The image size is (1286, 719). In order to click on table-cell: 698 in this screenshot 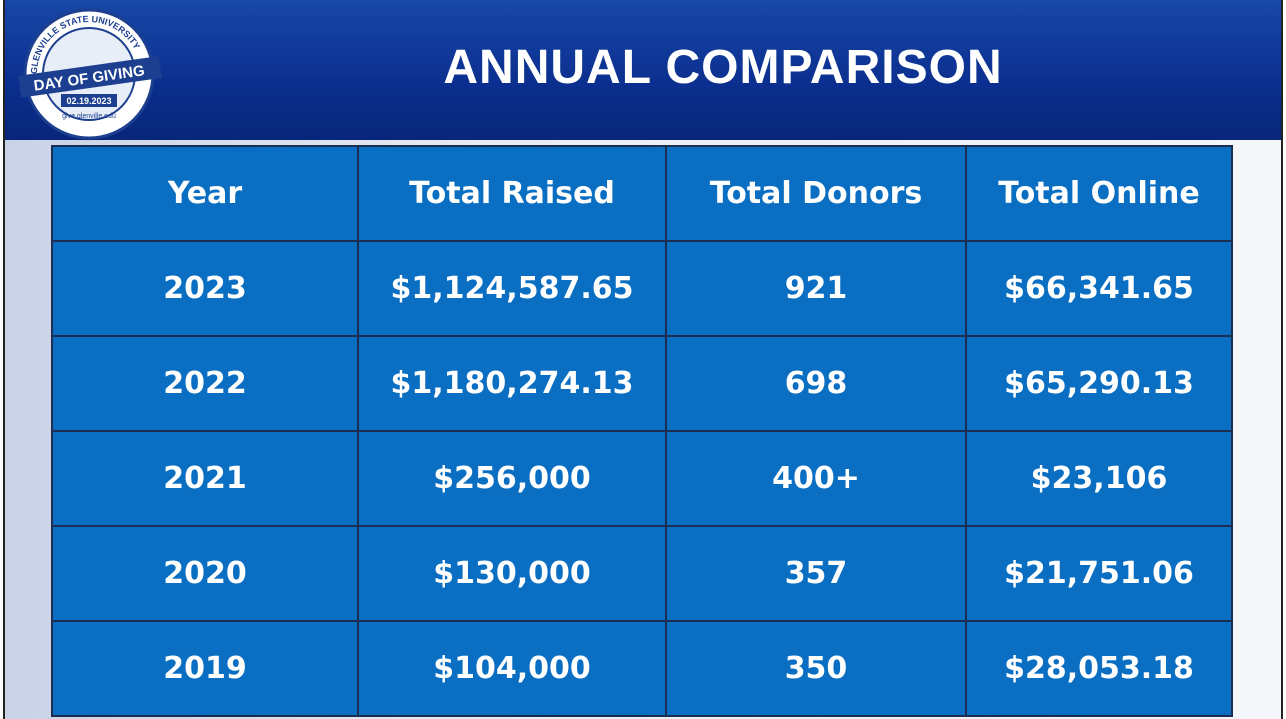, I will do `click(816, 383)`.